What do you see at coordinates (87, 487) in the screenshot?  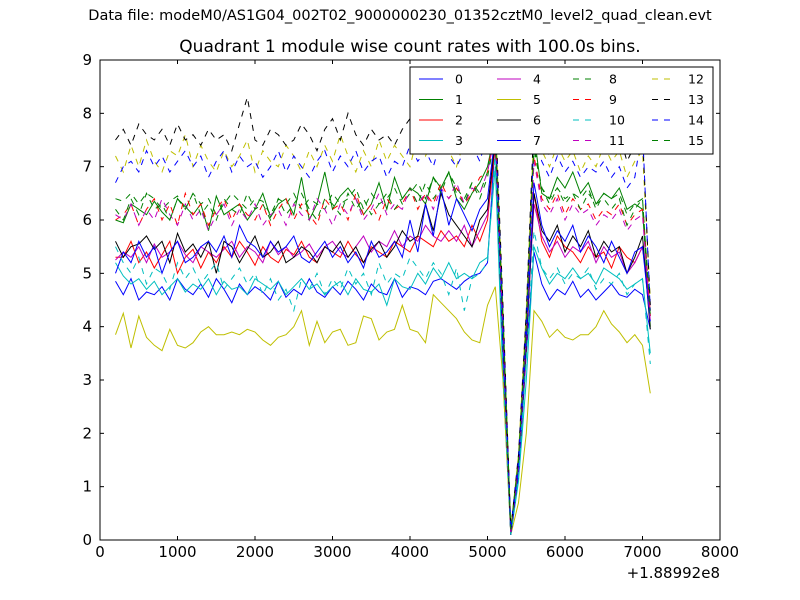 I see `y-tick-label: 1` at bounding box center [87, 487].